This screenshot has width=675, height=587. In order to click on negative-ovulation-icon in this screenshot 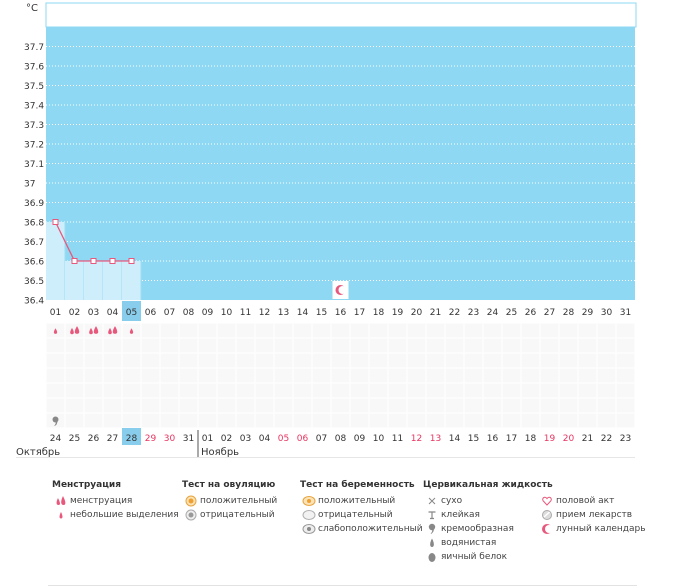, I will do `click(191, 515)`.